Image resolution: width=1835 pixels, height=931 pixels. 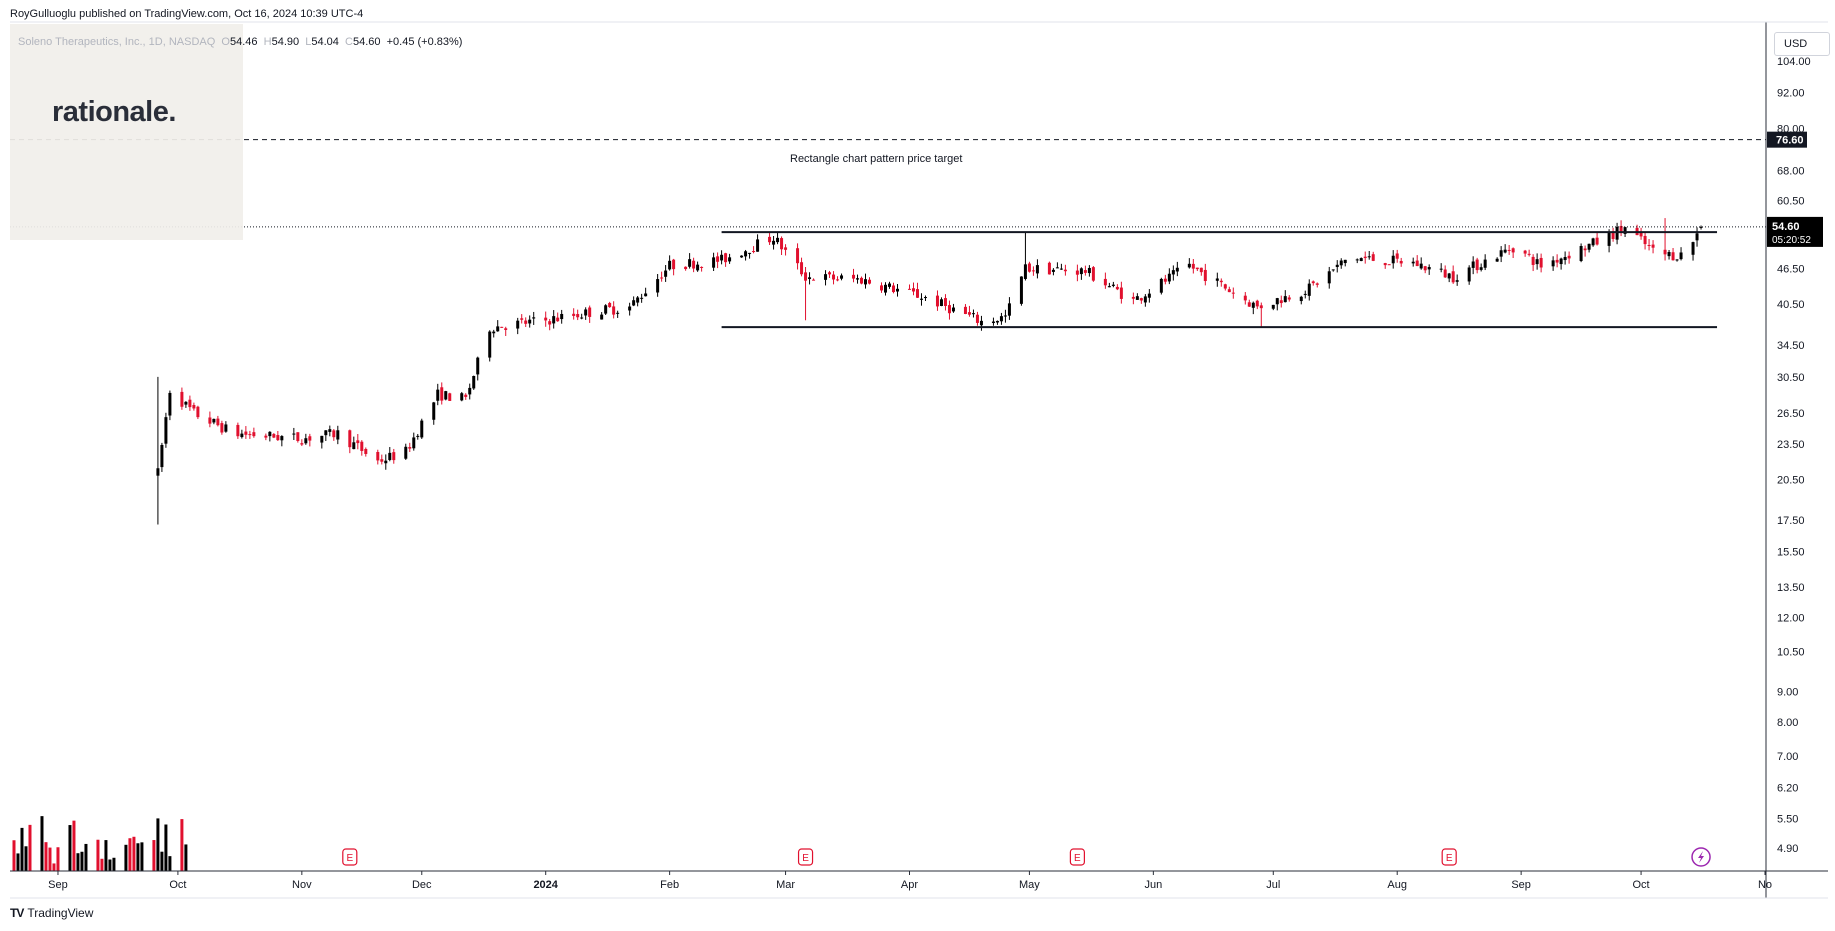 I want to click on price-tick-label: 17.50, so click(x=1791, y=521).